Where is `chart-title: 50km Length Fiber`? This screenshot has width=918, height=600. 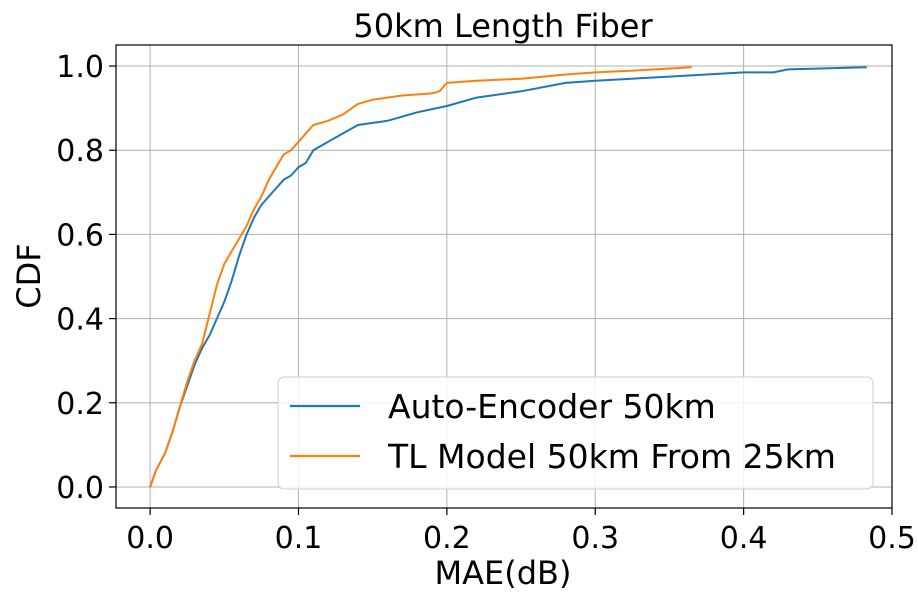 chart-title: 50km Length Fiber is located at coordinates (503, 26).